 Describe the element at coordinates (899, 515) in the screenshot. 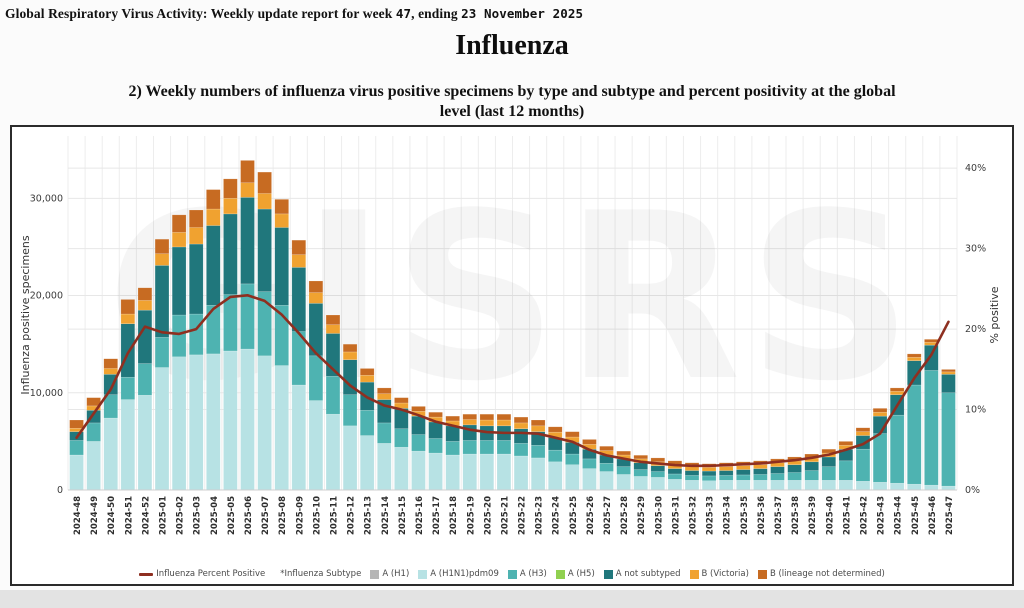

I see `x-axis-week-label: 2025-44` at that location.